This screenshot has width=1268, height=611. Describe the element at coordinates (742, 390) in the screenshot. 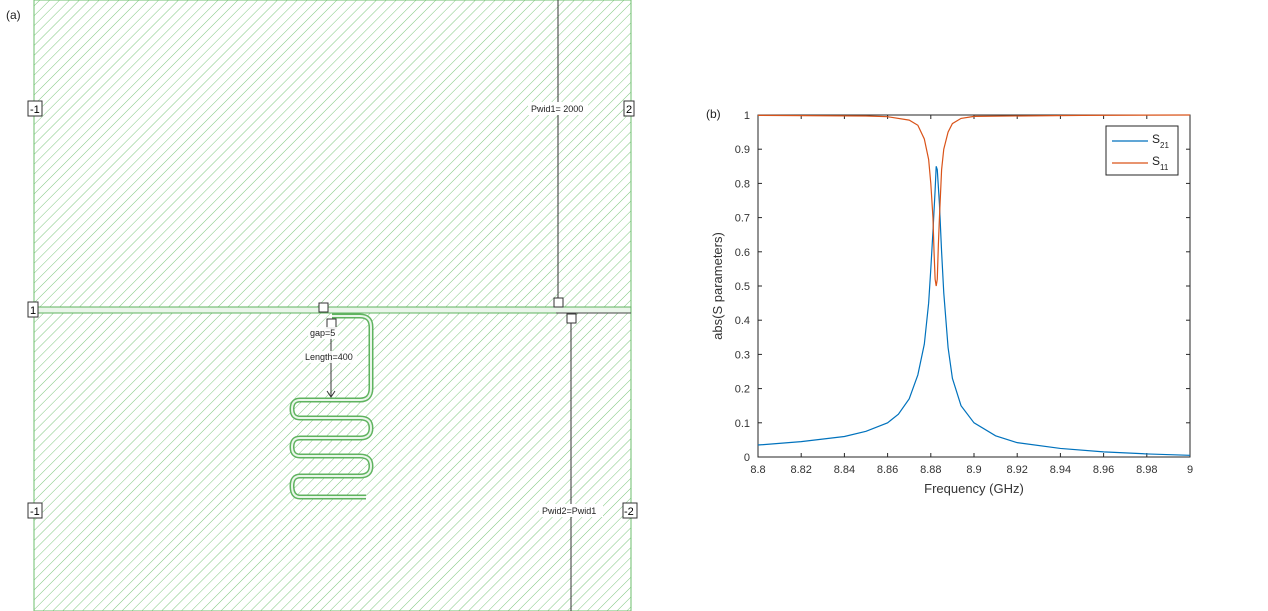

I see `y-tick-label: 0.2` at that location.